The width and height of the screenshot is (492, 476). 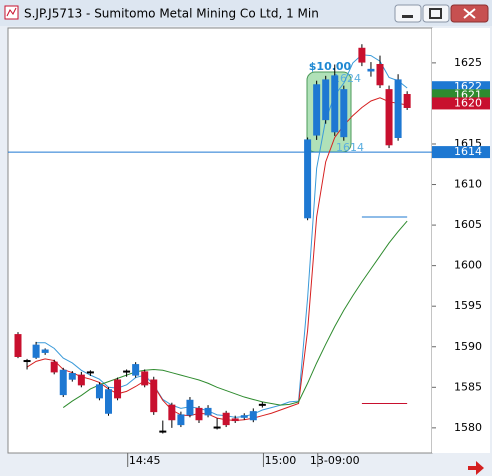 What do you see at coordinates (335, 460) in the screenshot?
I see `x-tick-label: 13-09:00` at bounding box center [335, 460].